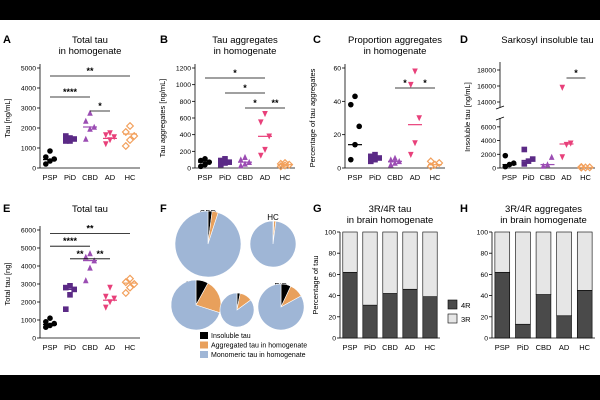  Describe the element at coordinates (354, 177) in the screenshot. I see `x-tick-label-C: PSP` at that location.